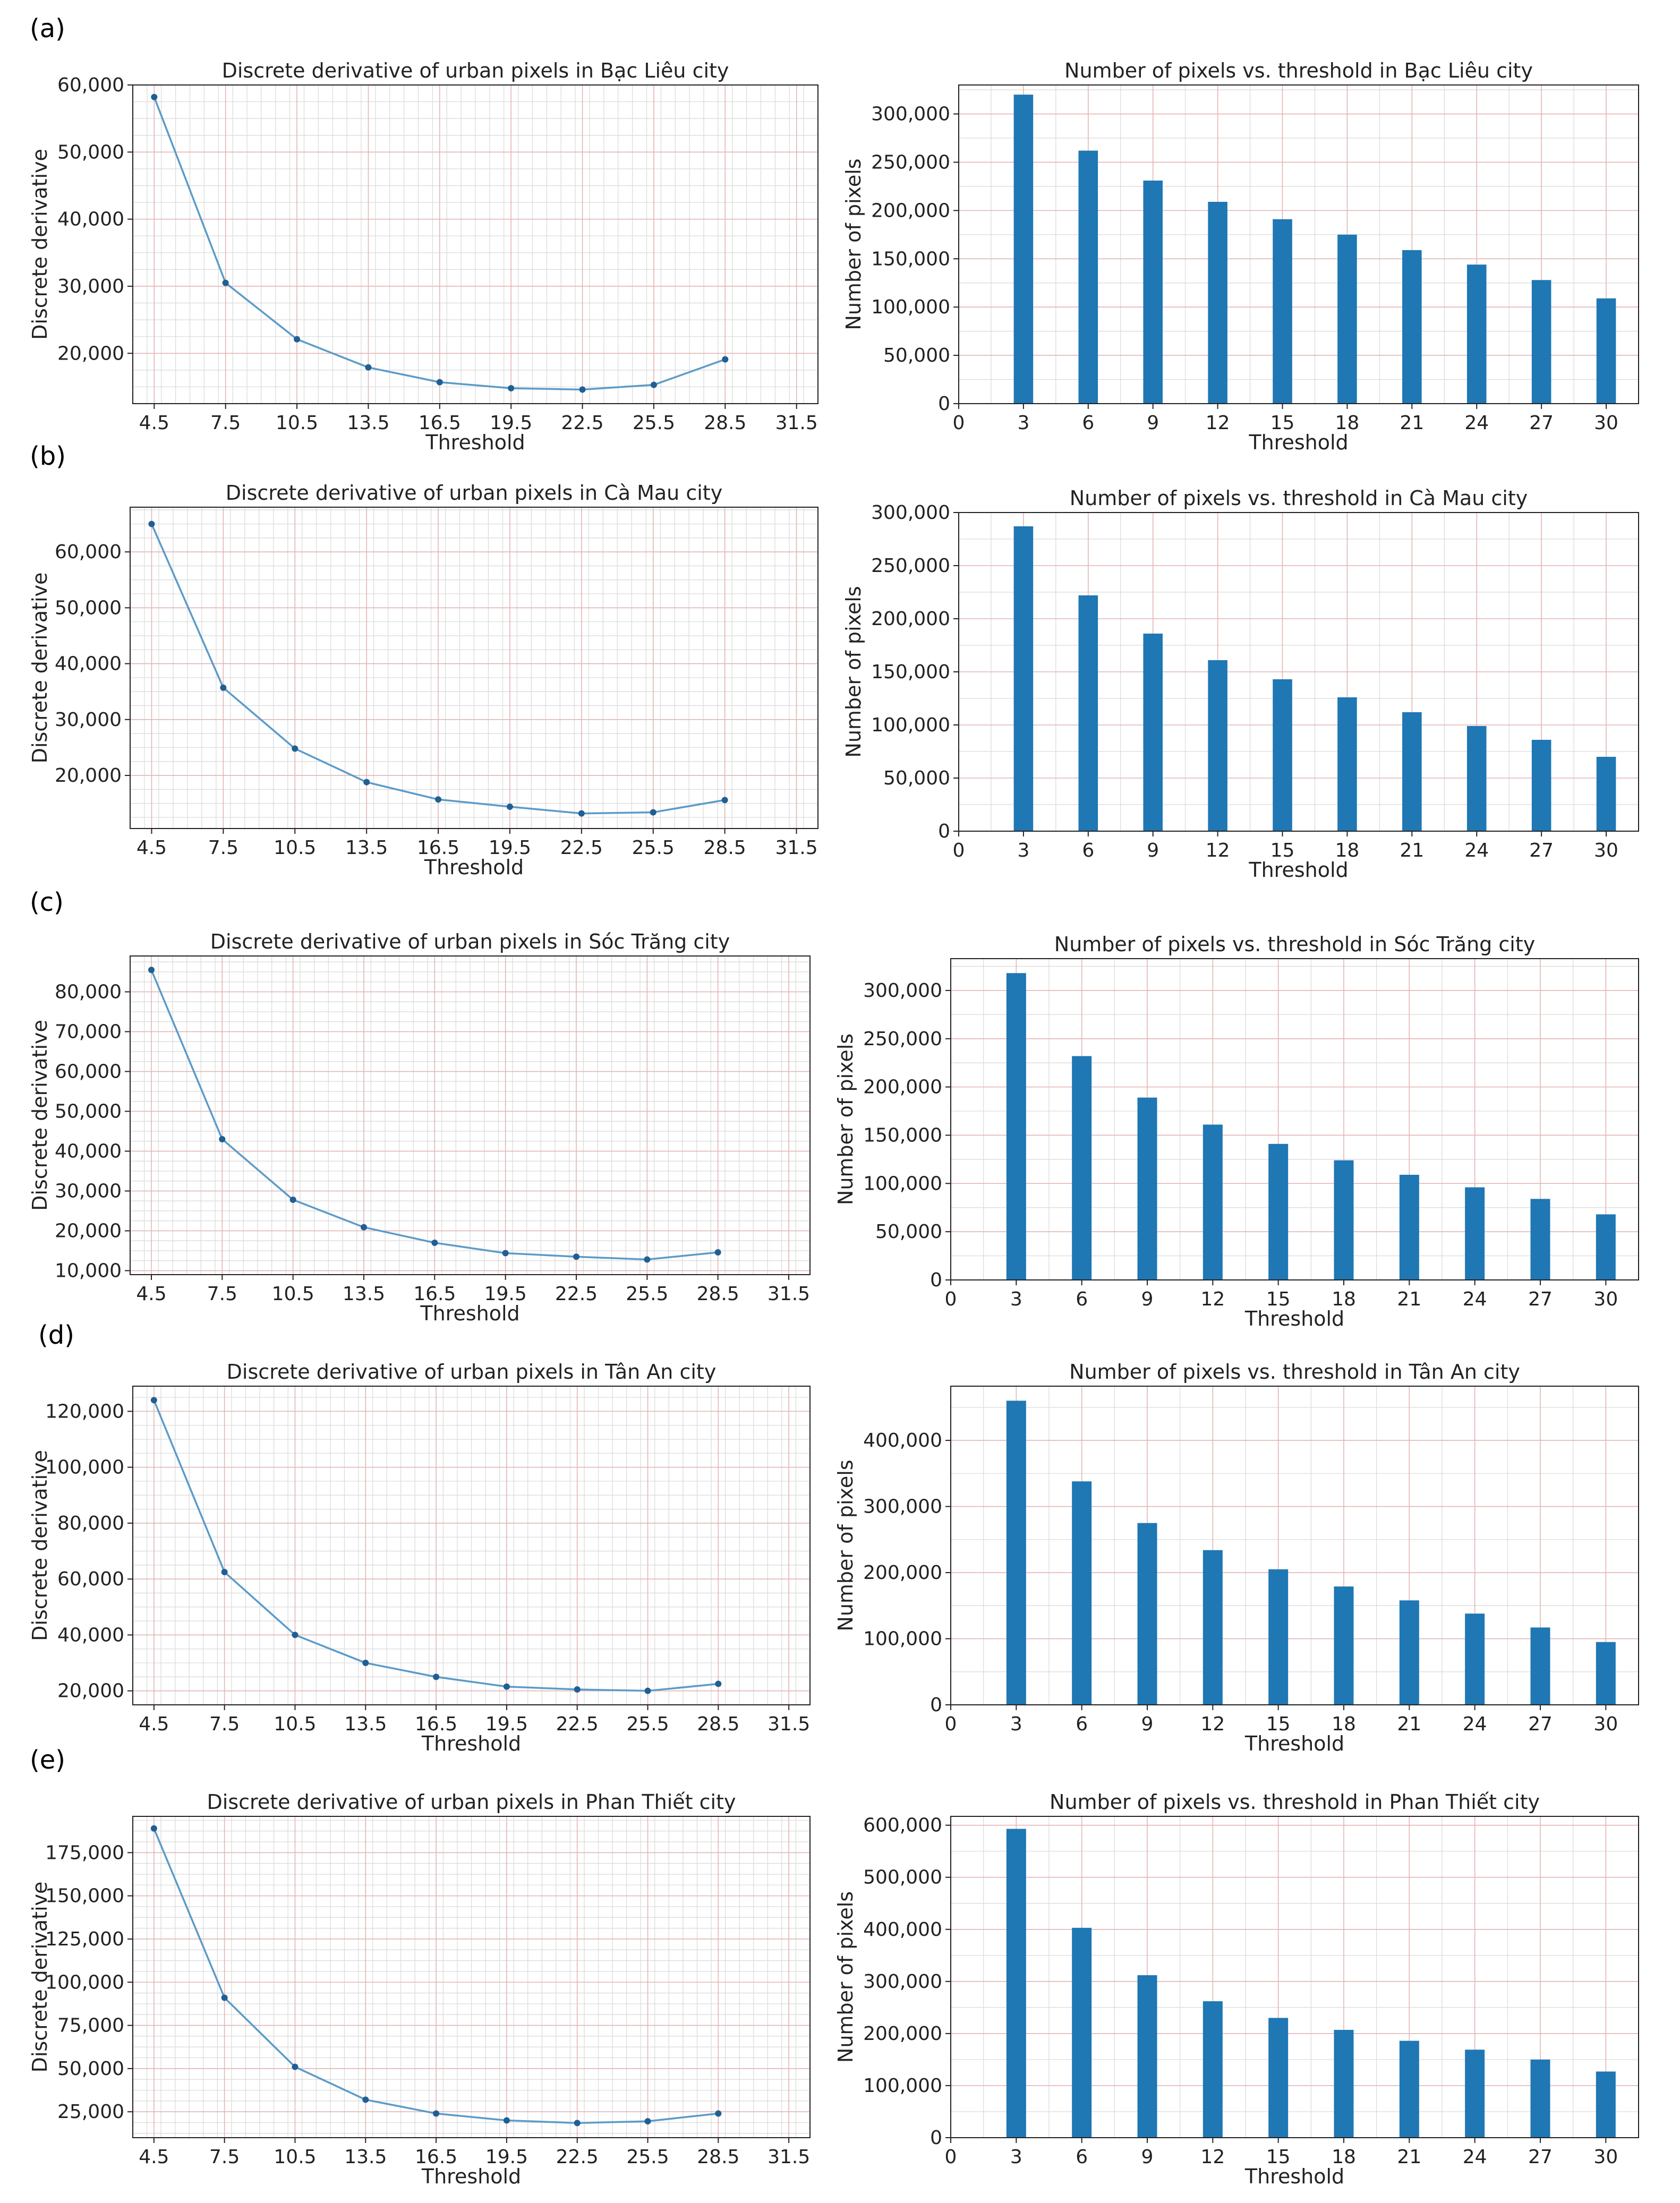 This screenshot has height=2203, width=1680. What do you see at coordinates (90, 286) in the screenshot?
I see `y-tick-label: 30,000` at bounding box center [90, 286].